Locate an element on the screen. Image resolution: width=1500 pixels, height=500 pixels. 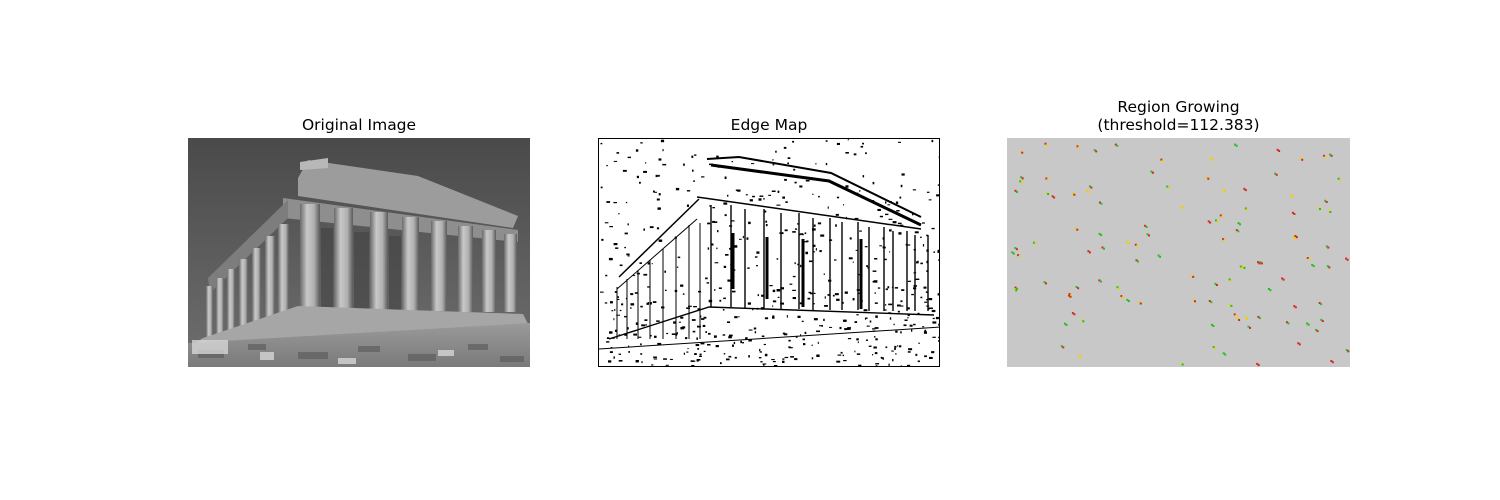
region-growing-image is located at coordinates (1178, 252).